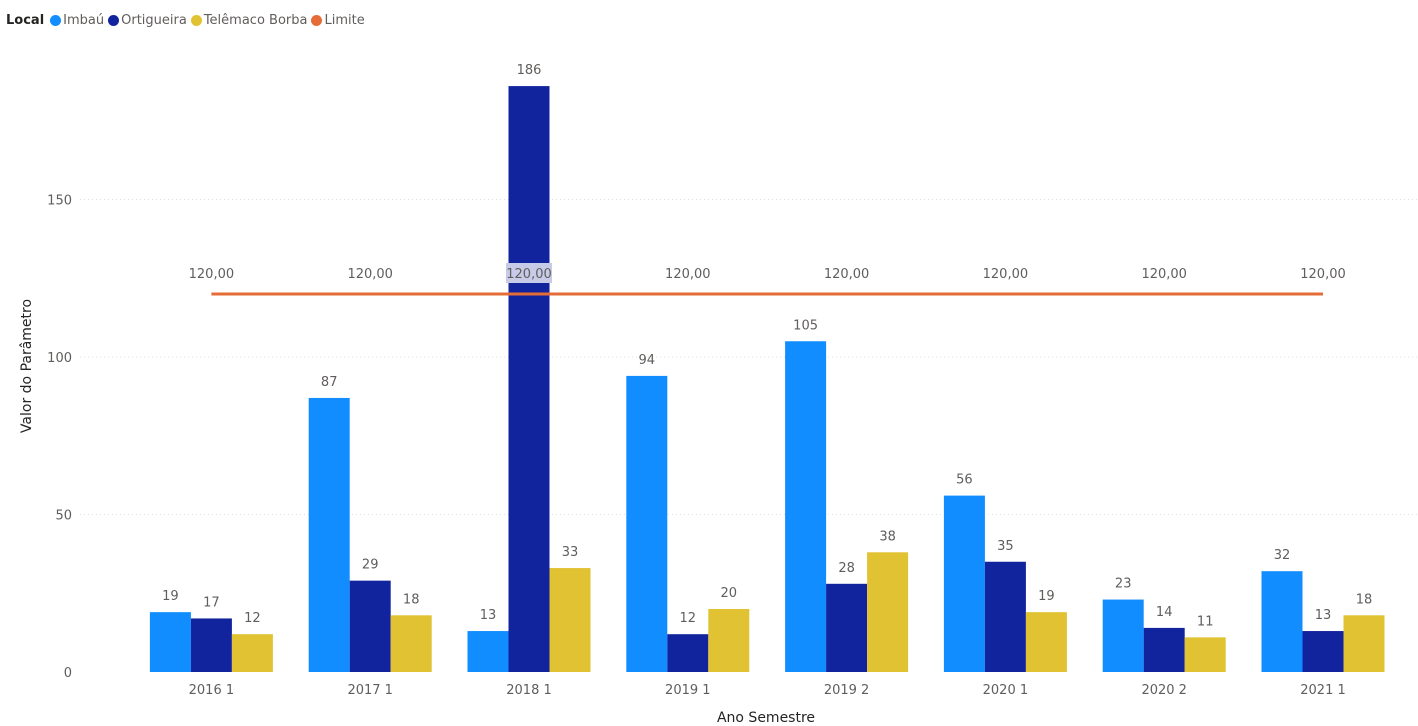 The height and width of the screenshot is (726, 1418). What do you see at coordinates (529, 690) in the screenshot?
I see `x-tick-label: 2018 1` at bounding box center [529, 690].